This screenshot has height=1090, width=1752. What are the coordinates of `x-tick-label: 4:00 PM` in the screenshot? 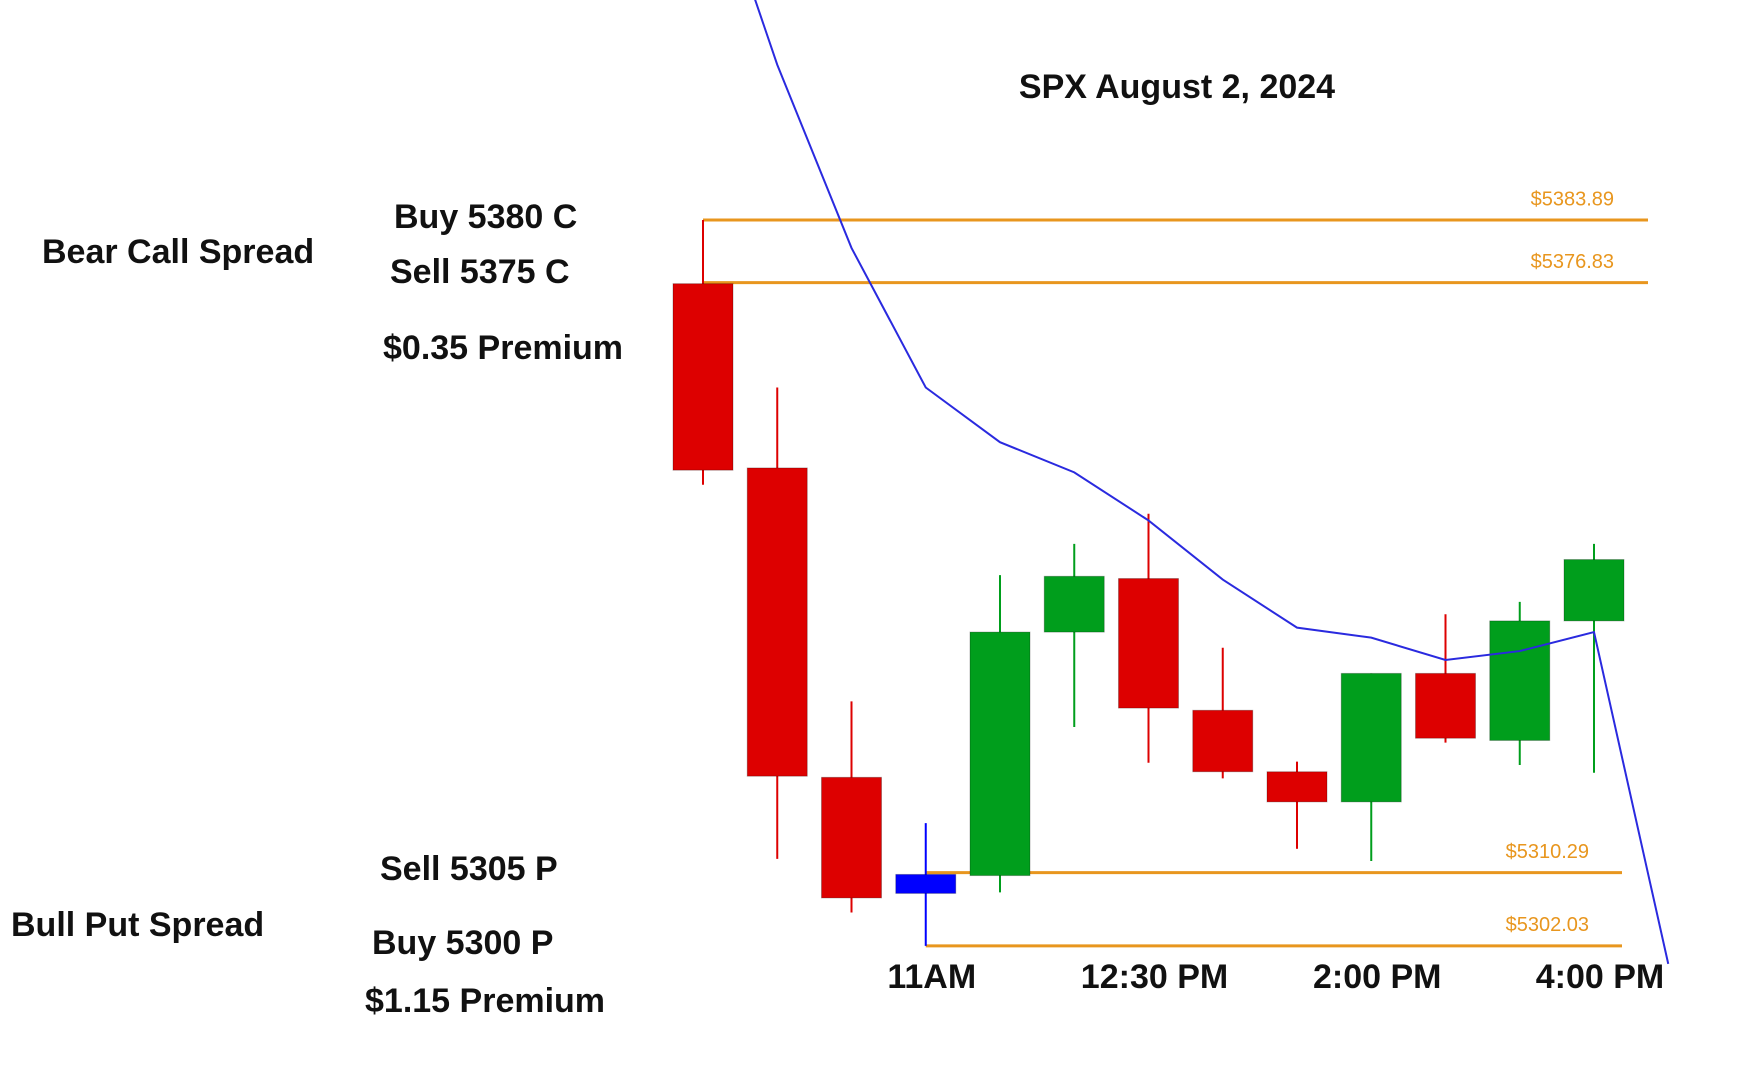 It's located at (1600, 977).